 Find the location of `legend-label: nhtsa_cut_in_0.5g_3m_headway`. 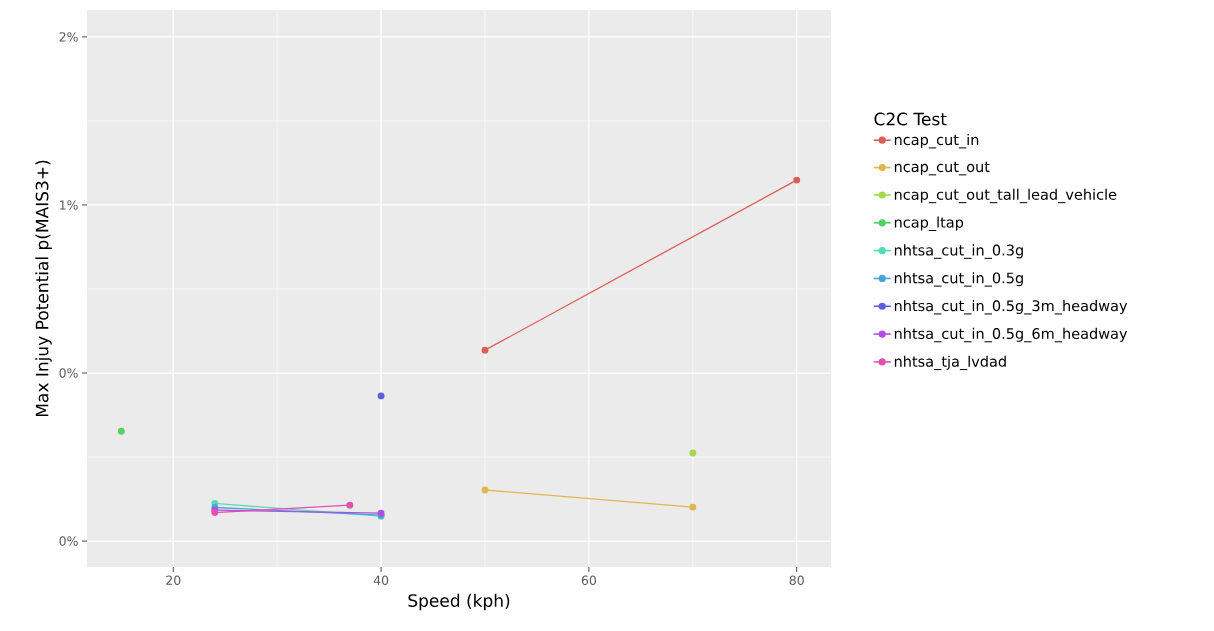

legend-label: nhtsa_cut_in_0.5g_3m_headway is located at coordinates (1011, 307).